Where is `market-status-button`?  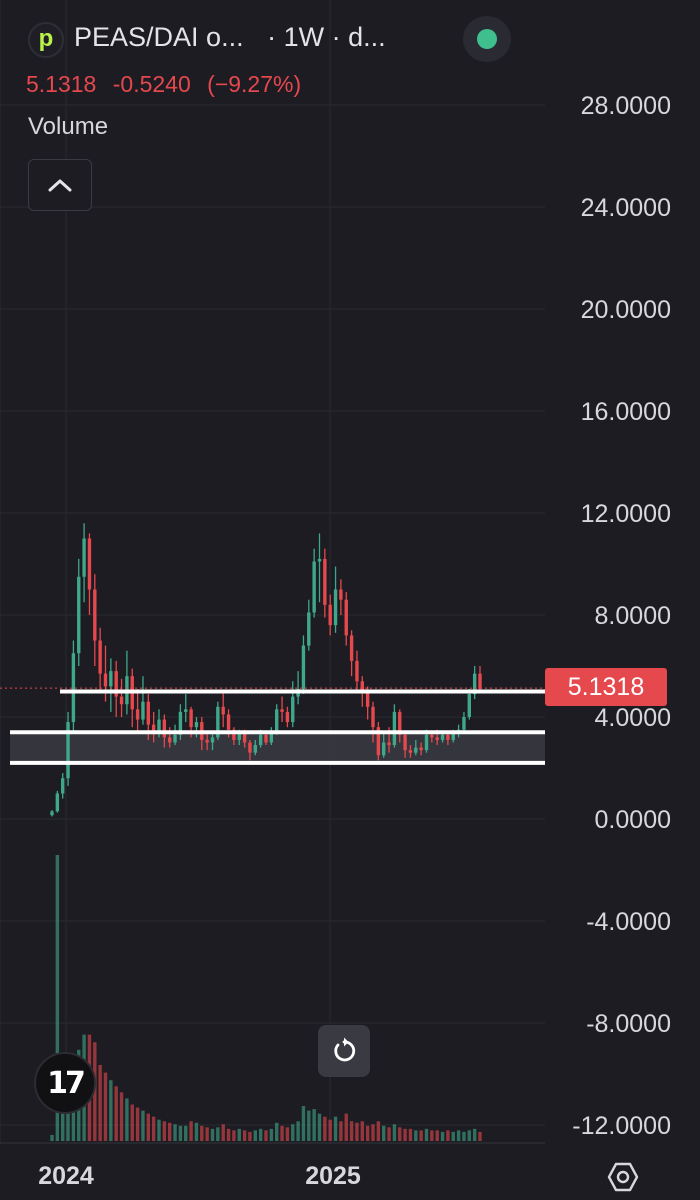 market-status-button is located at coordinates (487, 39).